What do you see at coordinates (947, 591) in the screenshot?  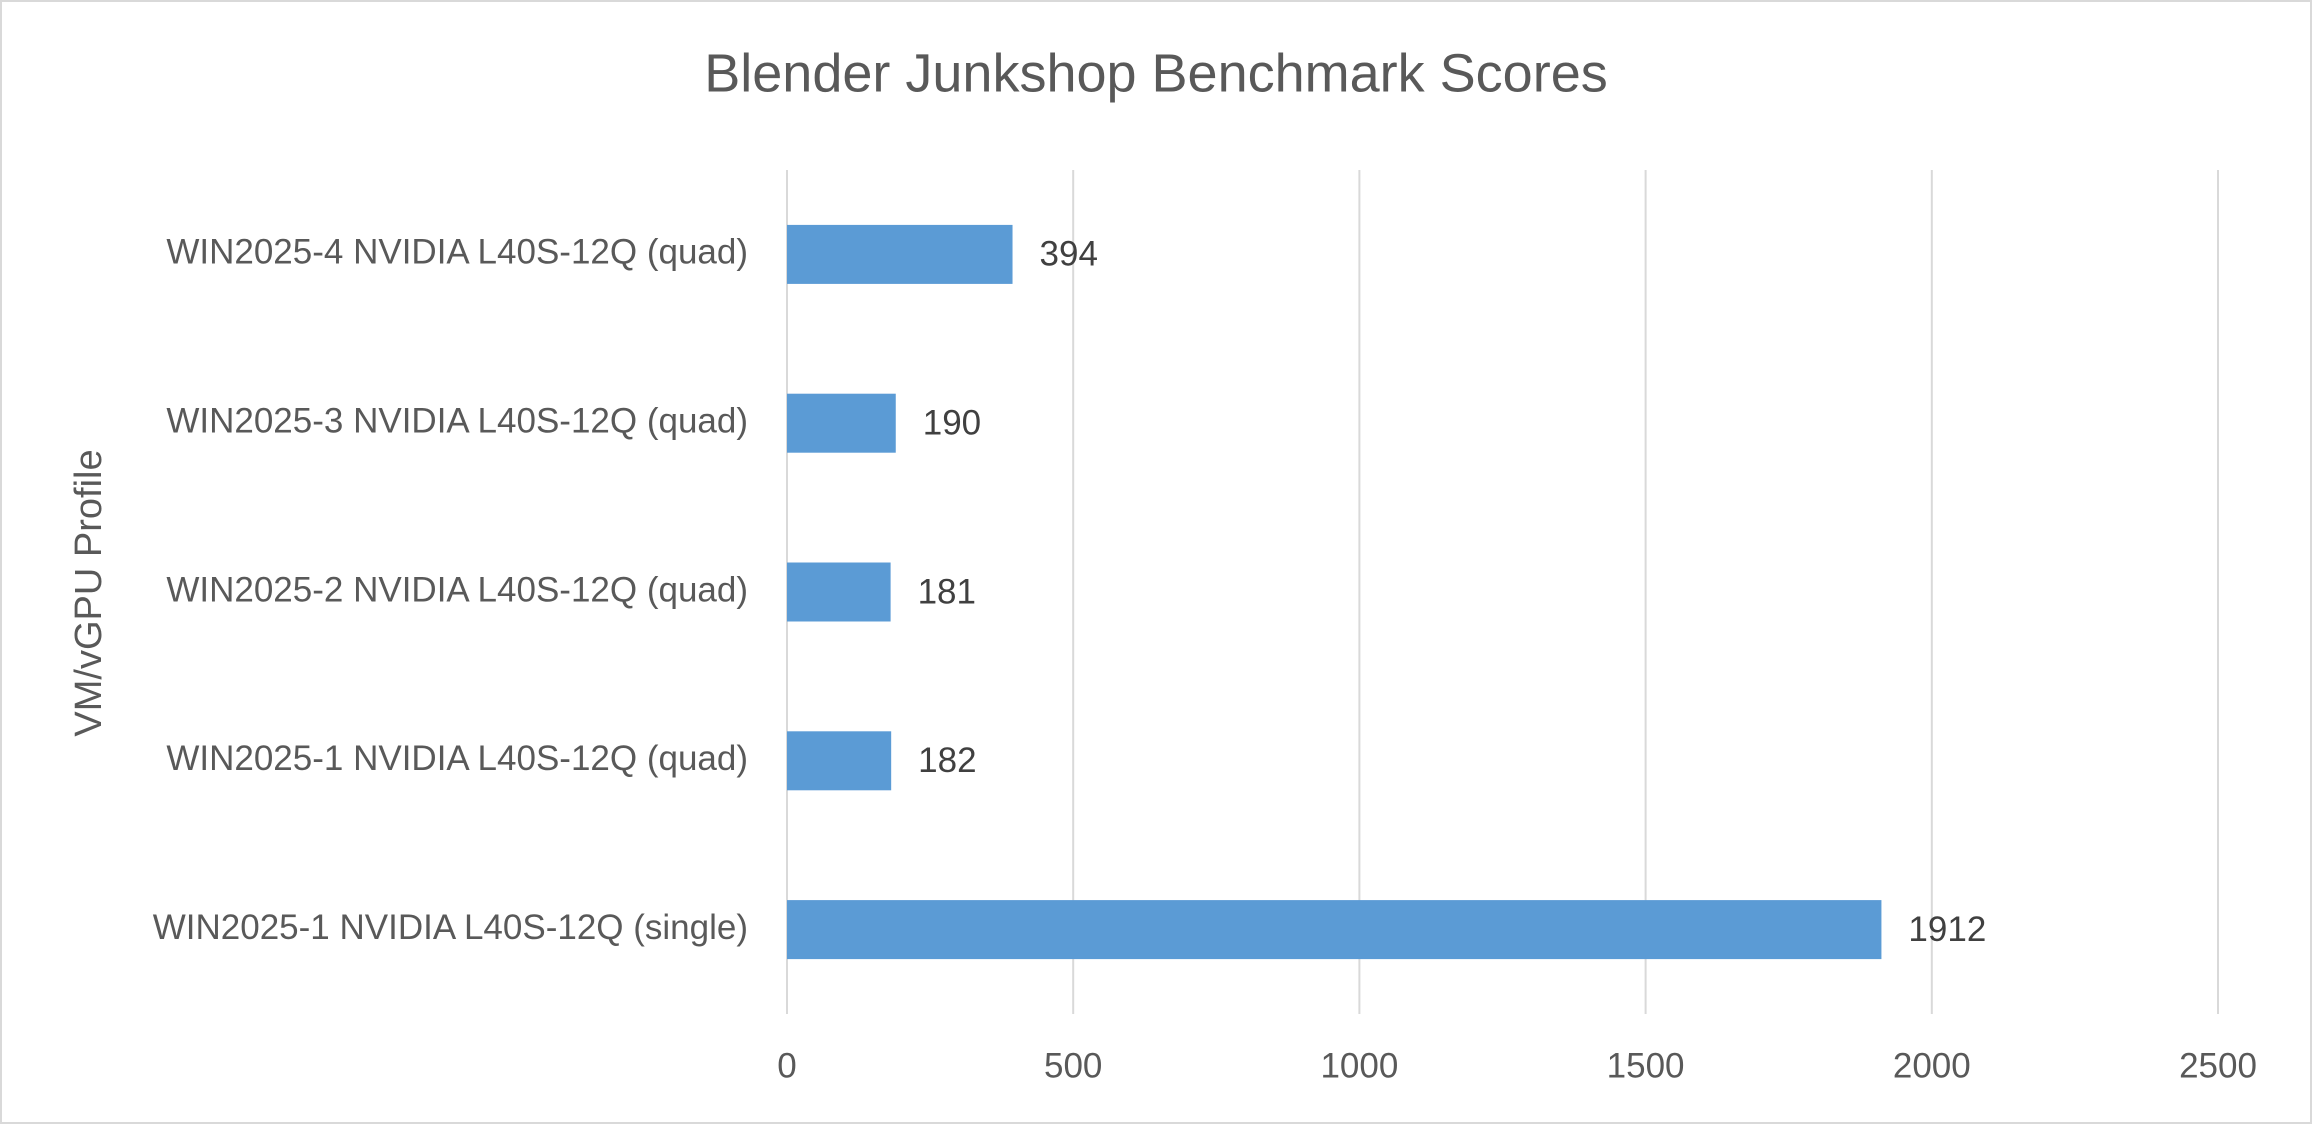 I see `value-label: 181` at bounding box center [947, 591].